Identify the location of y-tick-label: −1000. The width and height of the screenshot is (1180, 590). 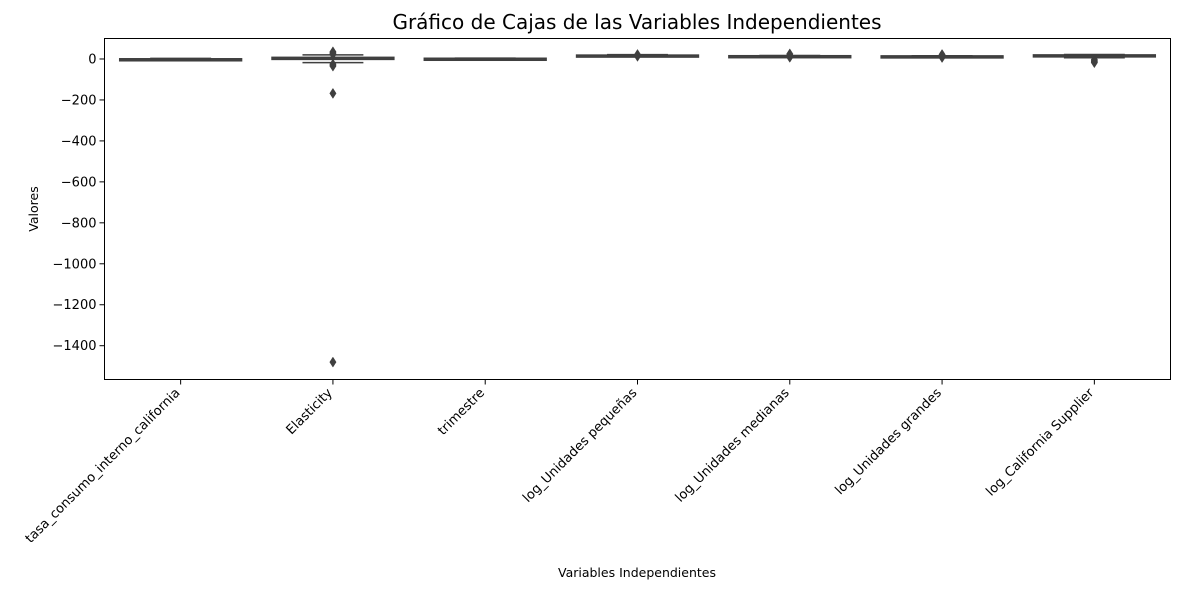
(75, 264).